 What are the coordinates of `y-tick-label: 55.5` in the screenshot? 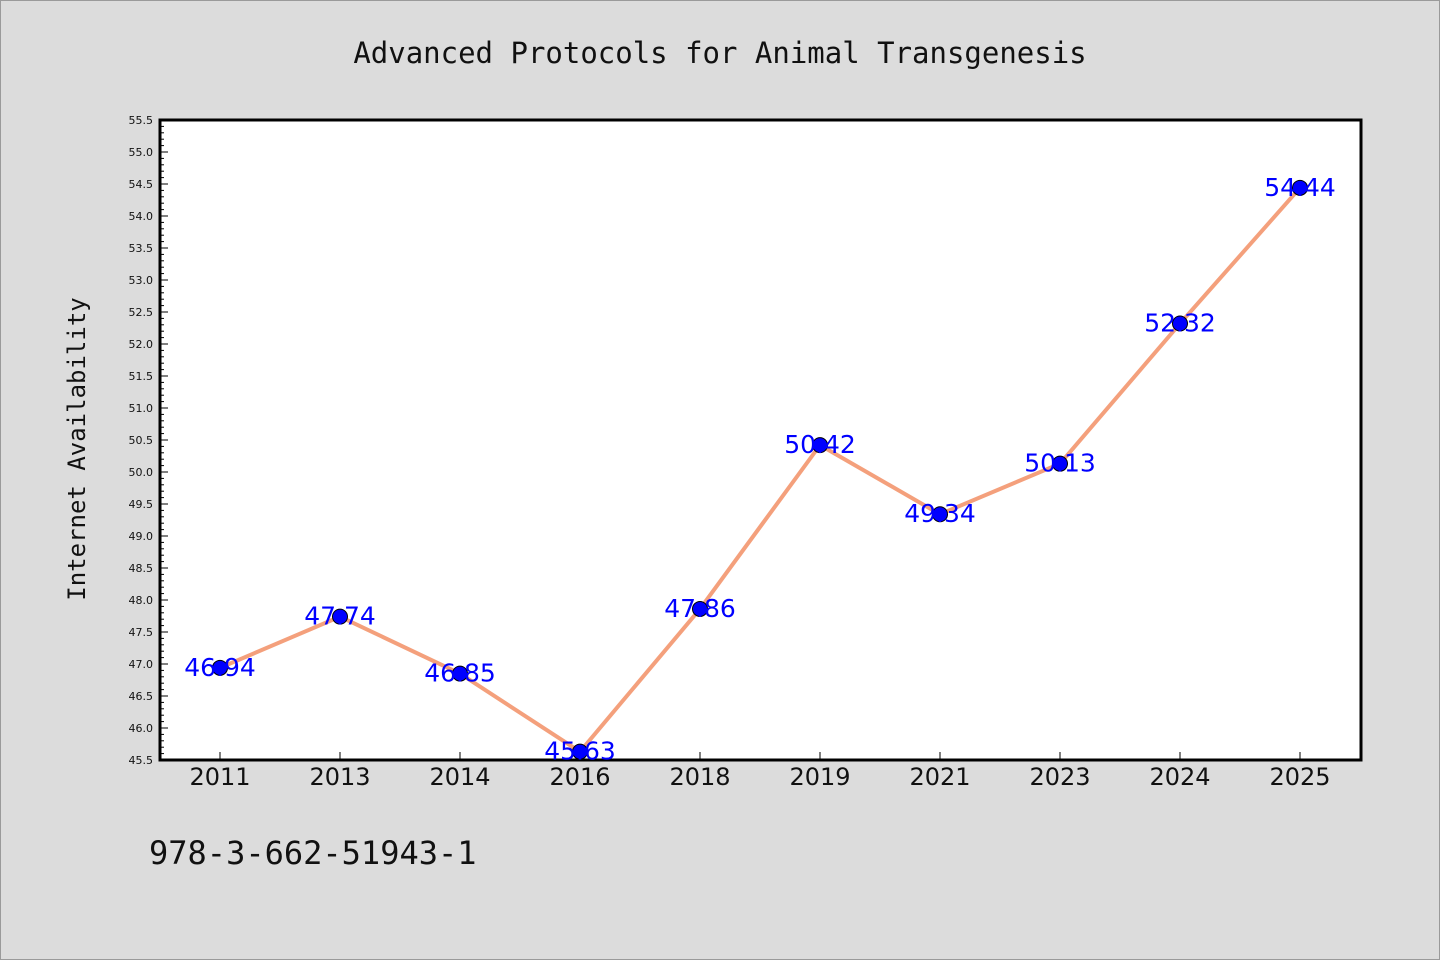 It's located at (141, 120).